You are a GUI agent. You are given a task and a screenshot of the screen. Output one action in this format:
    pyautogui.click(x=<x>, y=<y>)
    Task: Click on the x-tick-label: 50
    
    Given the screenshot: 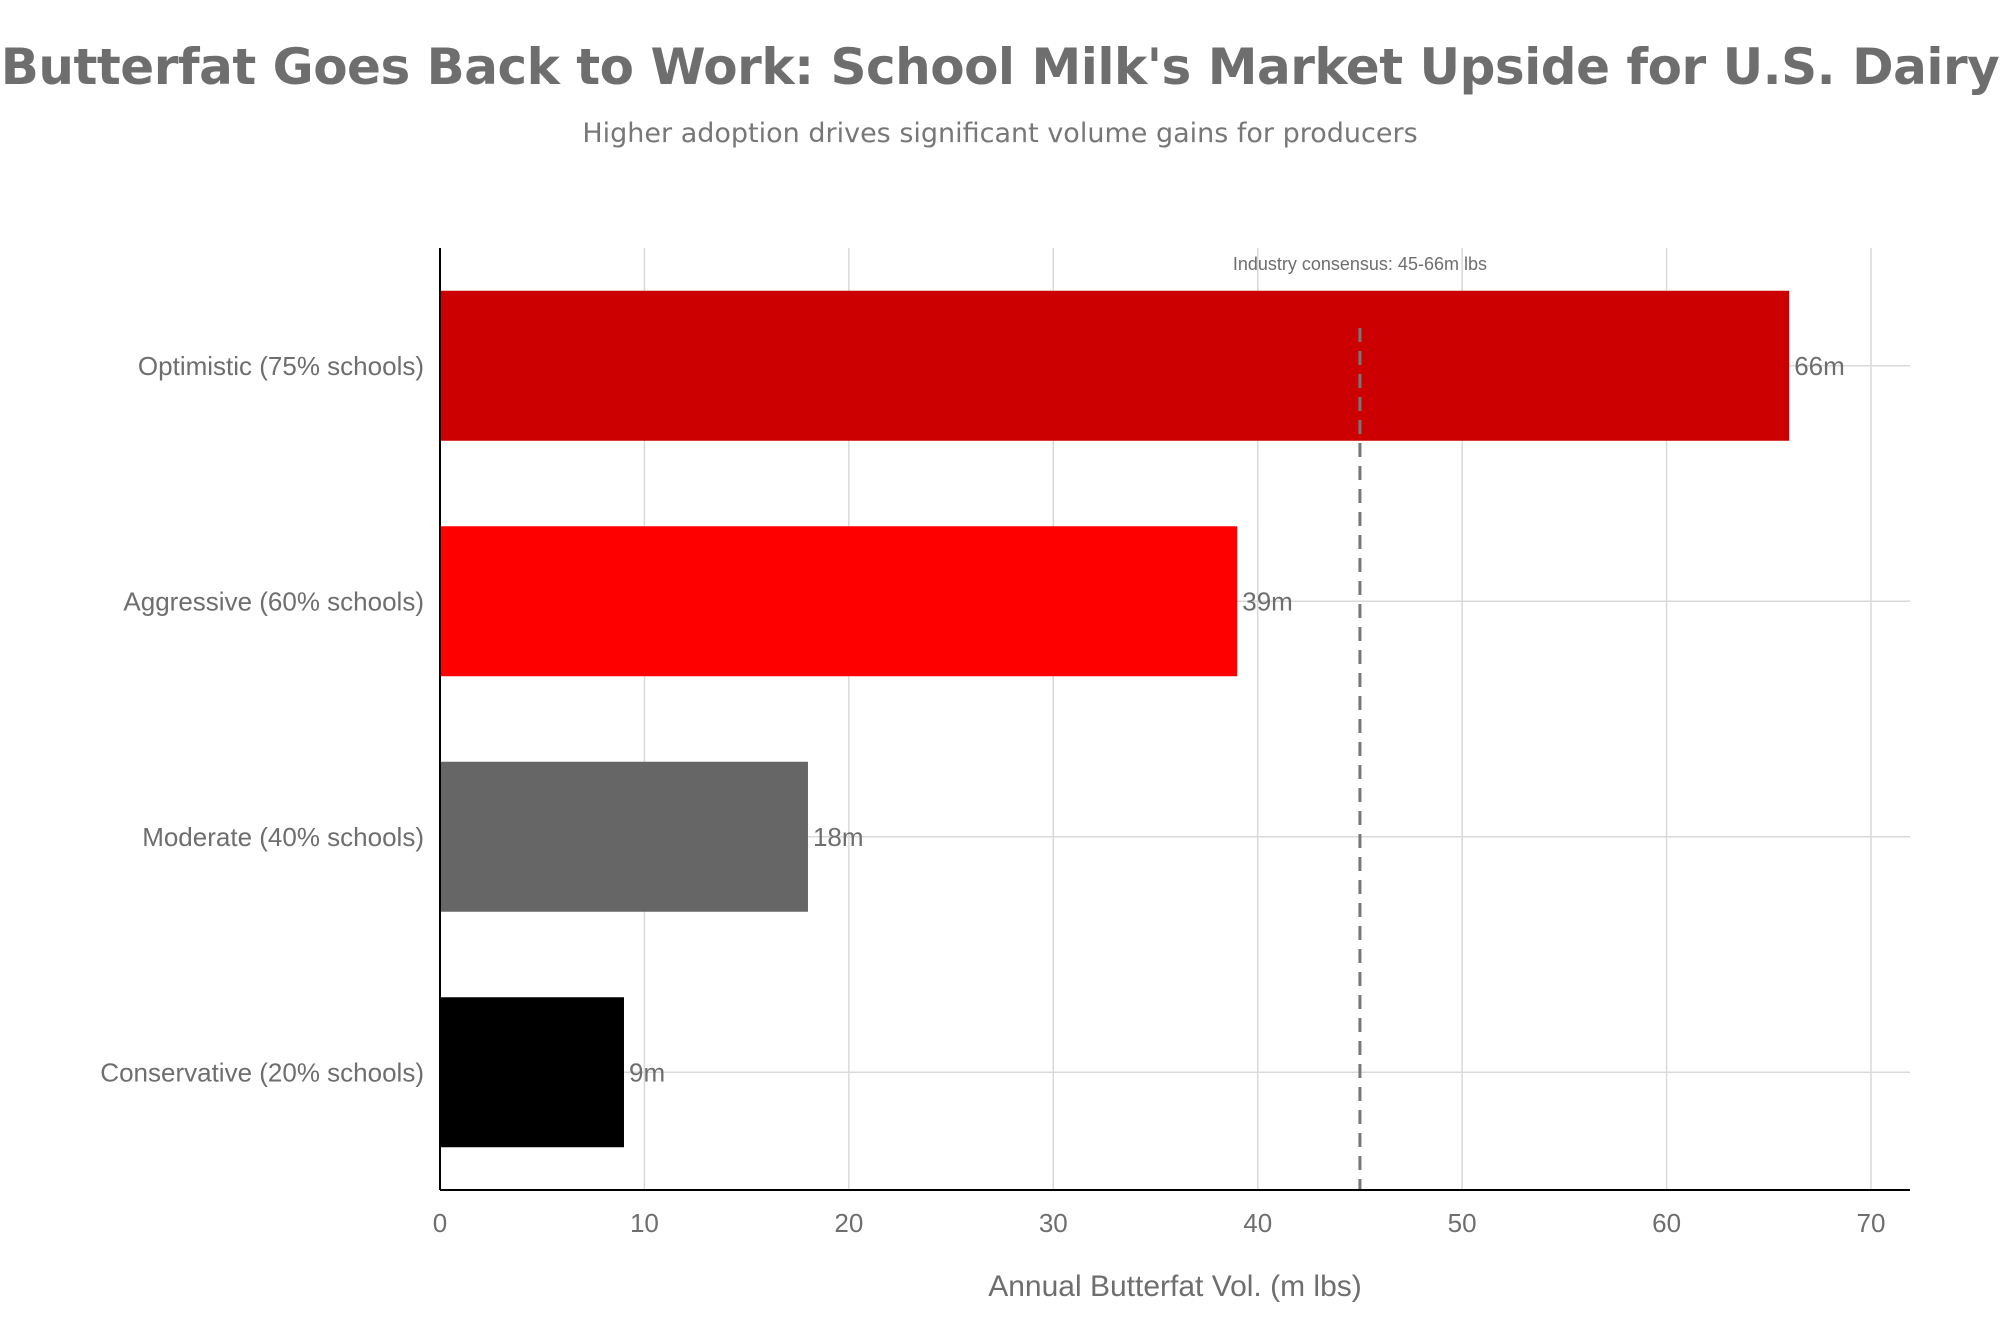 What is the action you would take?
    pyautogui.click(x=1462, y=1223)
    